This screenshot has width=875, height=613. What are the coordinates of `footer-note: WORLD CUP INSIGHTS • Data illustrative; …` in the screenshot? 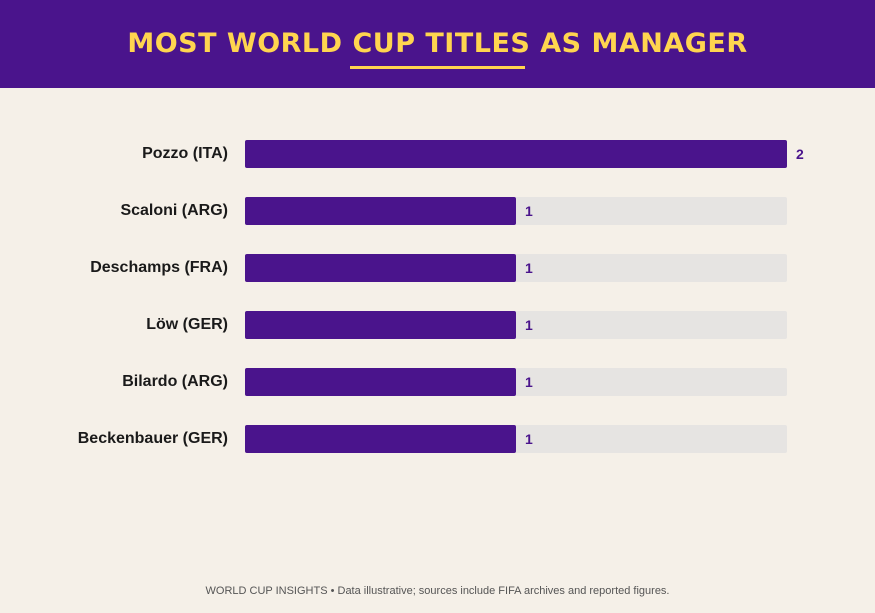 It's located at (437, 591).